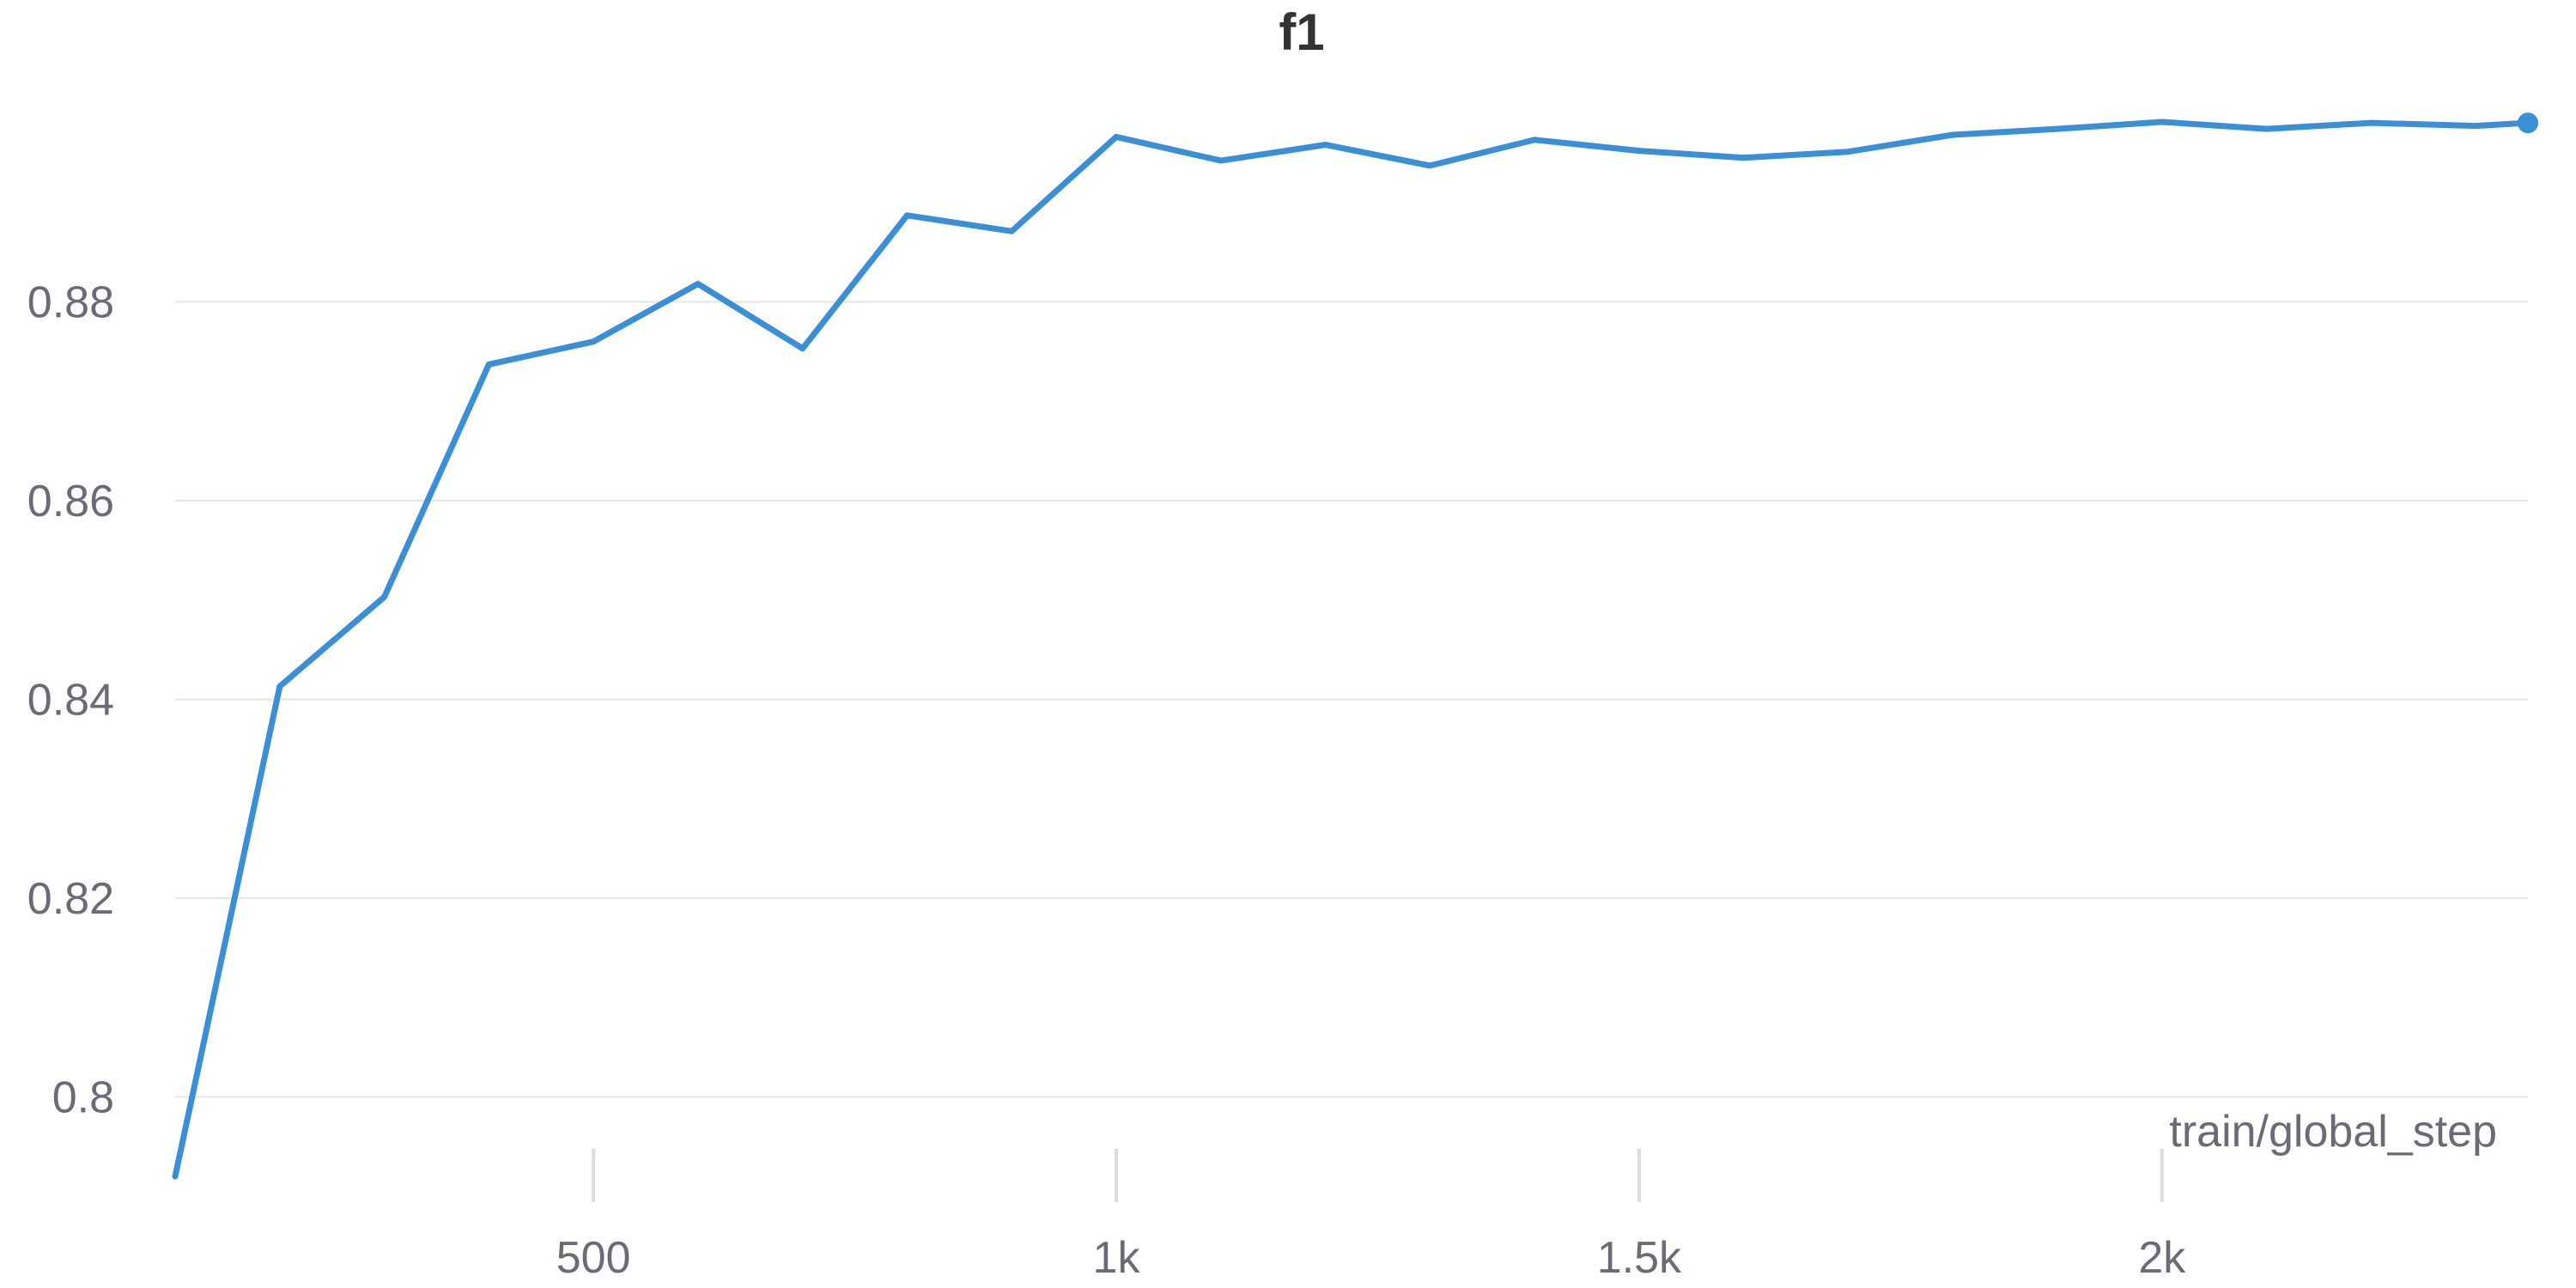 Image resolution: width=2576 pixels, height=1288 pixels. Describe the element at coordinates (1639, 1258) in the screenshot. I see `x-tick-label-2: 1.5k` at that location.